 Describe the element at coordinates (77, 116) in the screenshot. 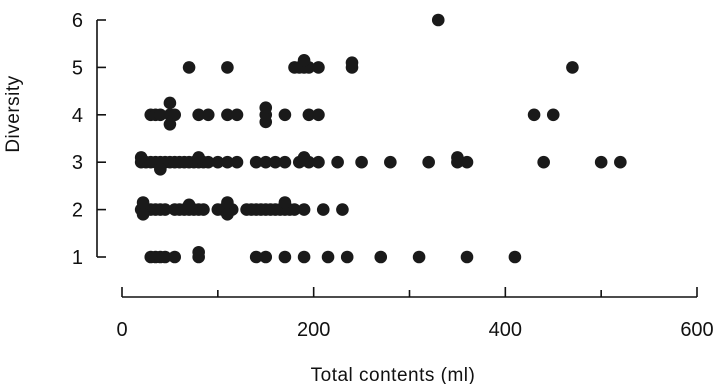

I see `y-tick-label: 4` at that location.